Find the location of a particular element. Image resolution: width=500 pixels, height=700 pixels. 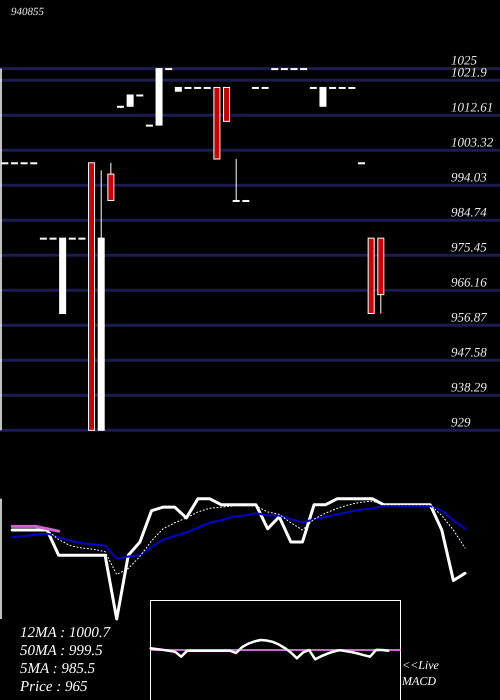

y-tick-label: 956.87 is located at coordinates (469, 316).